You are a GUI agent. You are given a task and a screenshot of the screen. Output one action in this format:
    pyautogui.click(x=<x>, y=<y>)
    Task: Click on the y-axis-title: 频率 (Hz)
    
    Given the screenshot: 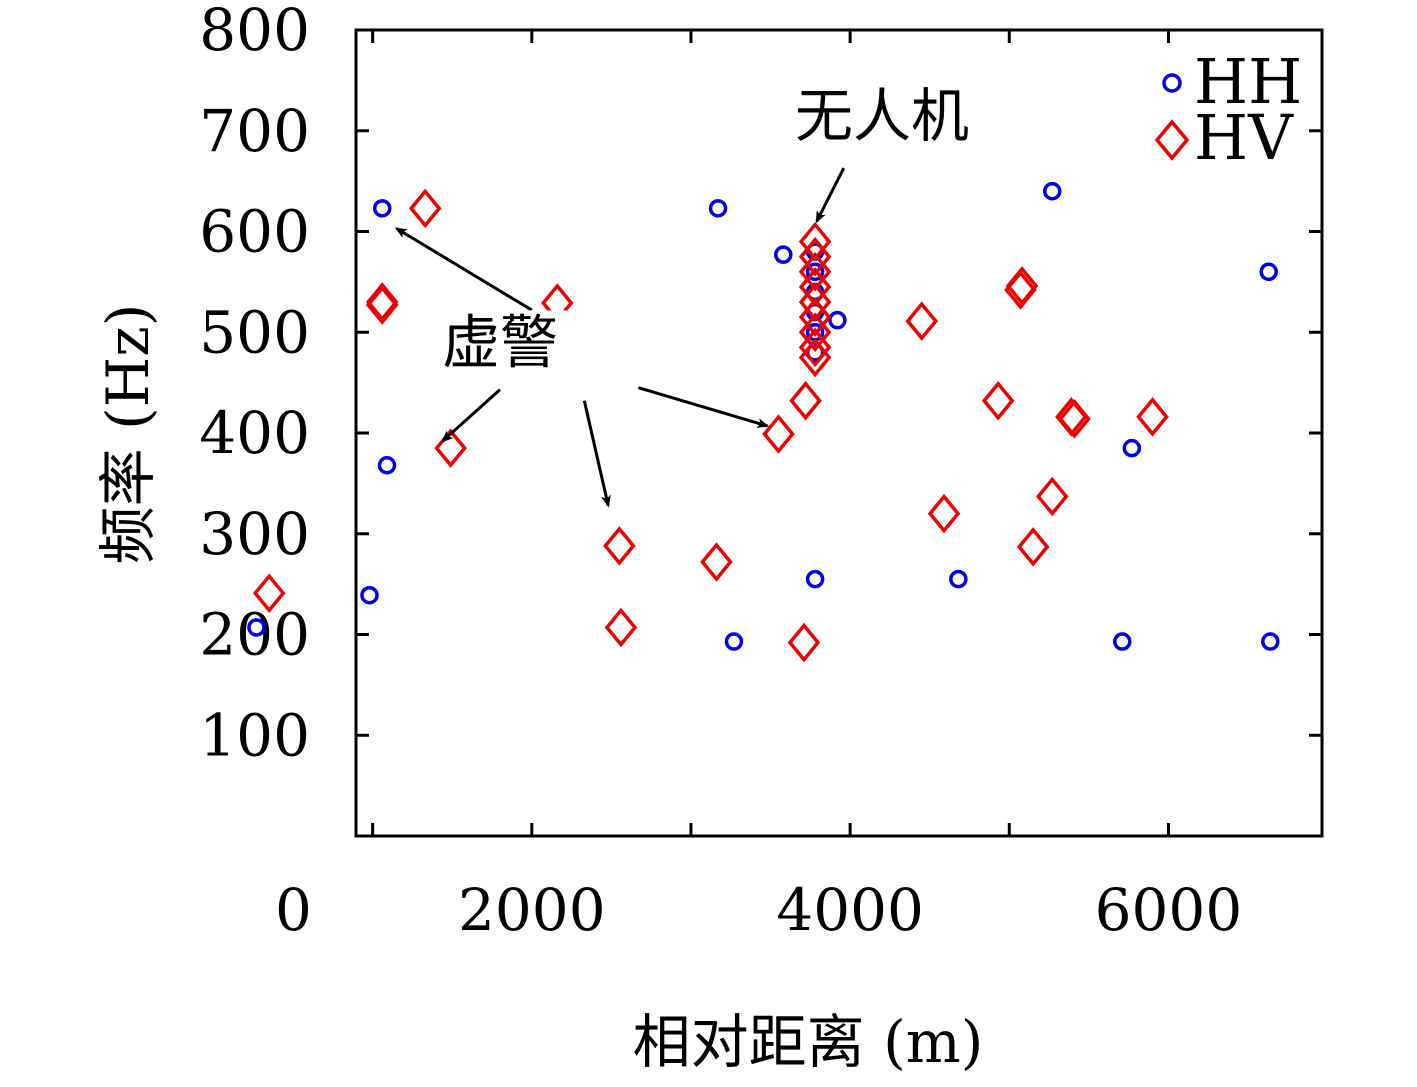 What is the action you would take?
    pyautogui.click(x=128, y=434)
    